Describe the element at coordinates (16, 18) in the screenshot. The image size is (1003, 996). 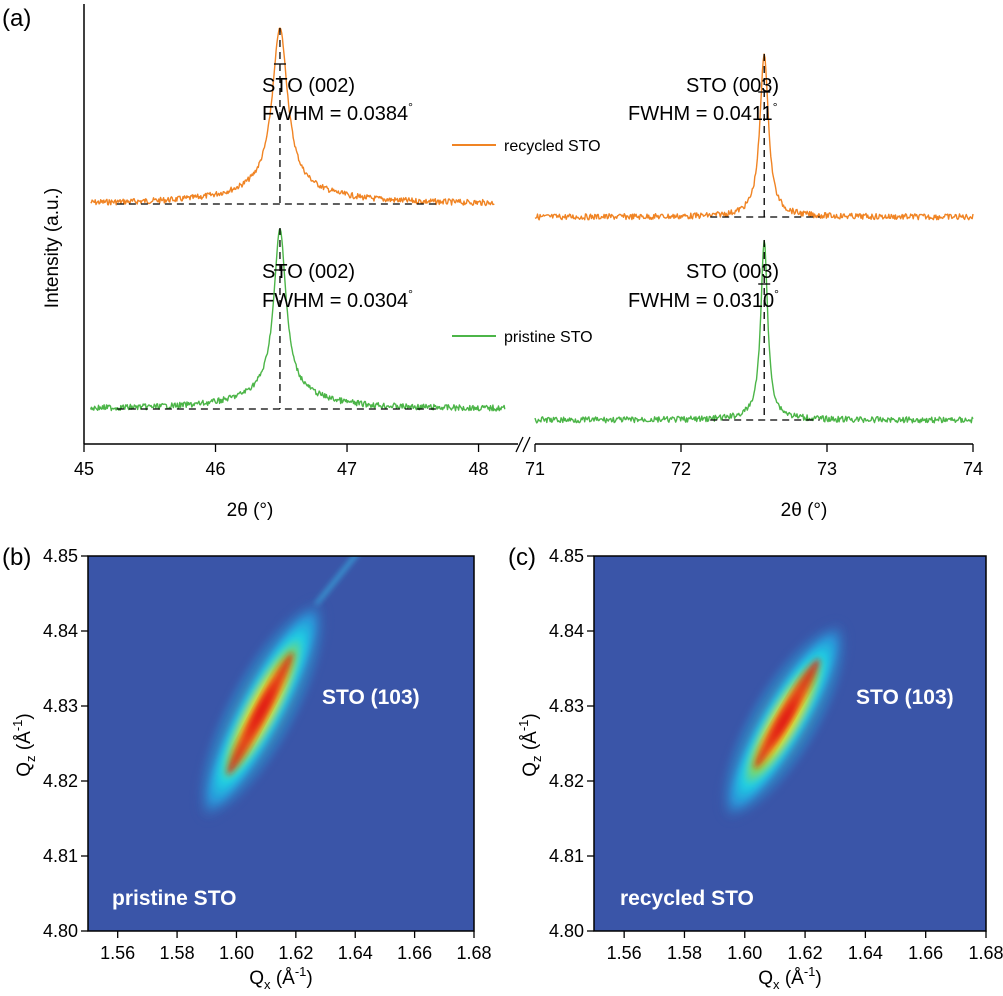
I see `panel-a-letter: (a)` at that location.